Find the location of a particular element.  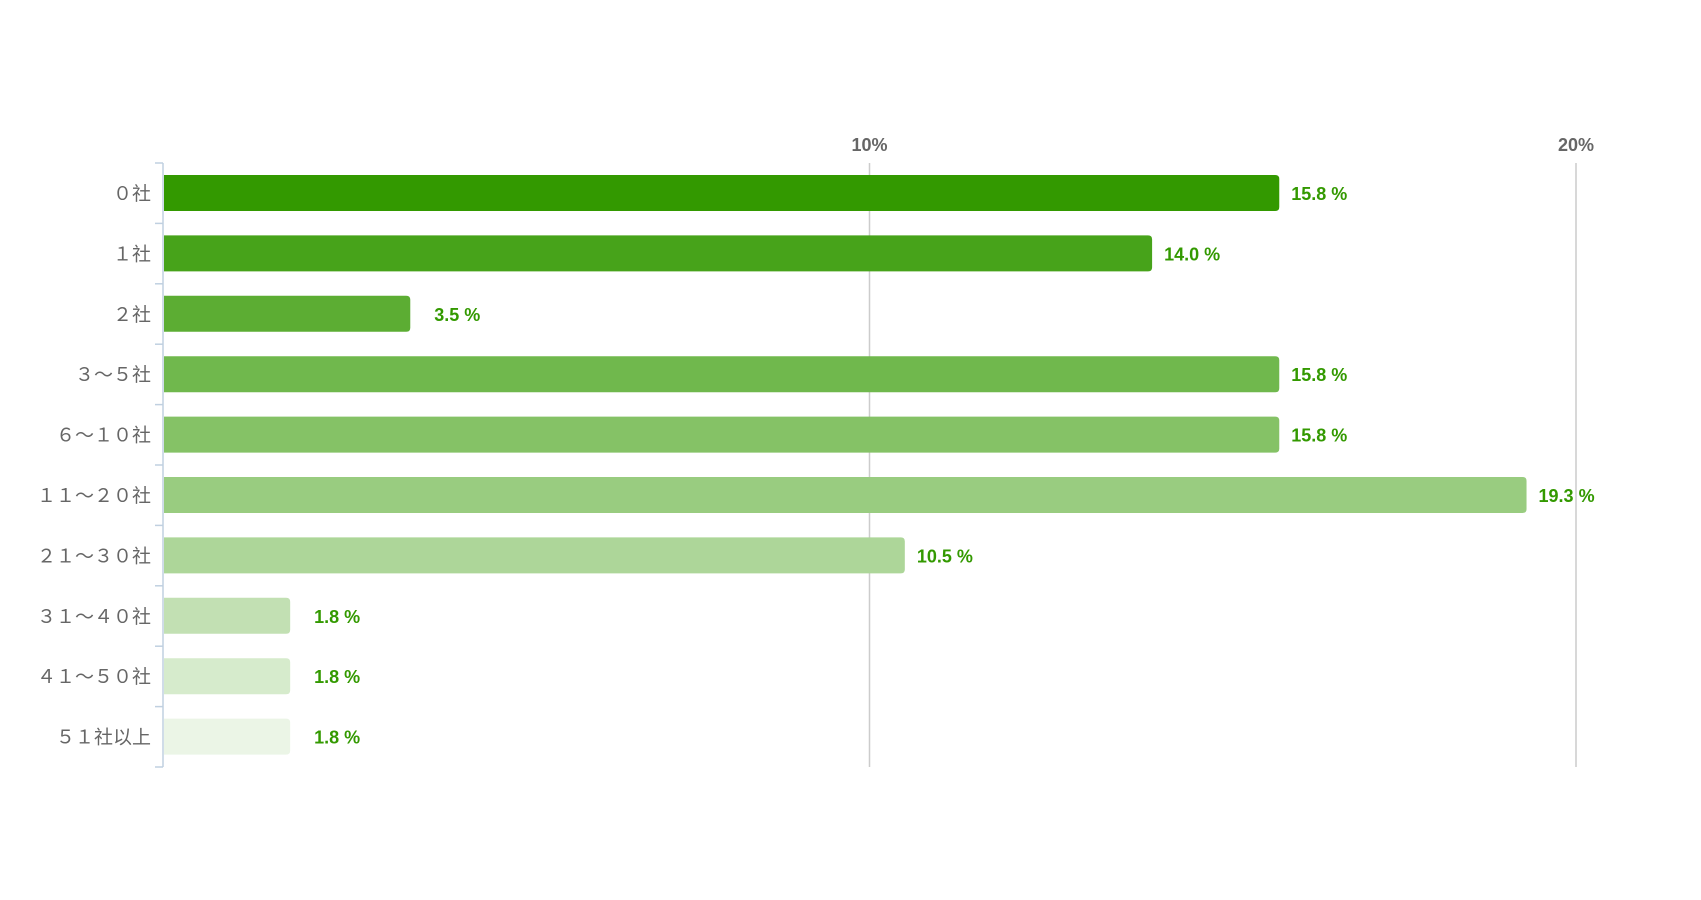

value-label: 3.5 % is located at coordinates (457, 315).